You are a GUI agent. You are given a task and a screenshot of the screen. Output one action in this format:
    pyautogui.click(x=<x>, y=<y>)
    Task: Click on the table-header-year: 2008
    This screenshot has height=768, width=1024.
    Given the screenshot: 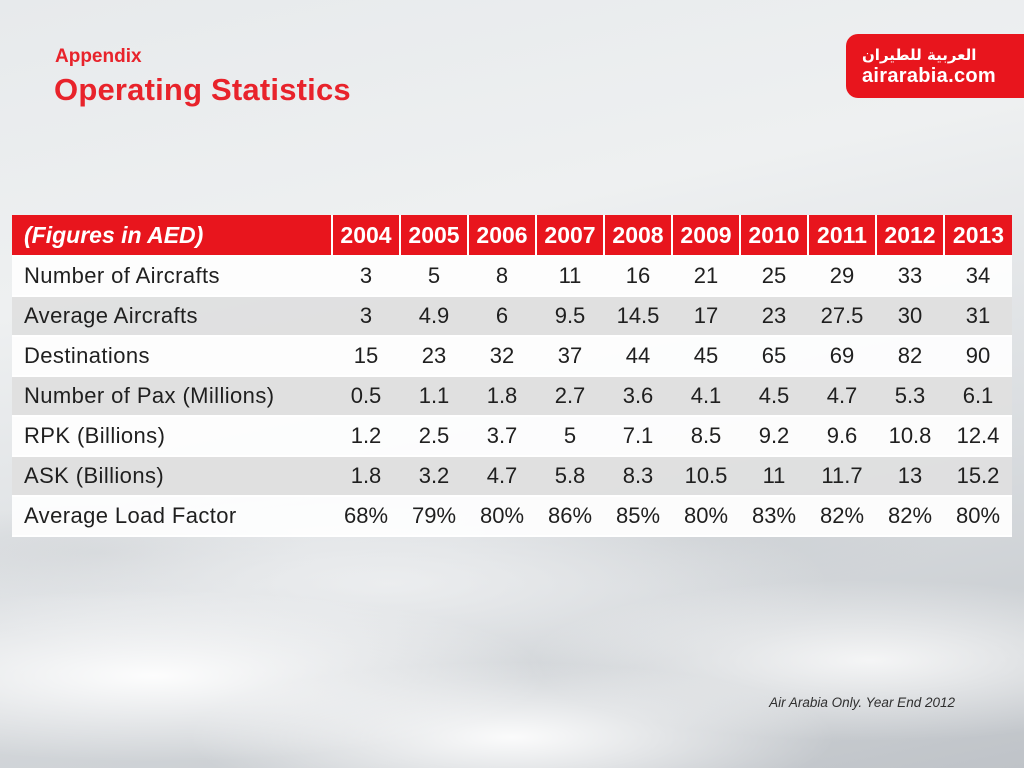 What is the action you would take?
    pyautogui.click(x=638, y=236)
    